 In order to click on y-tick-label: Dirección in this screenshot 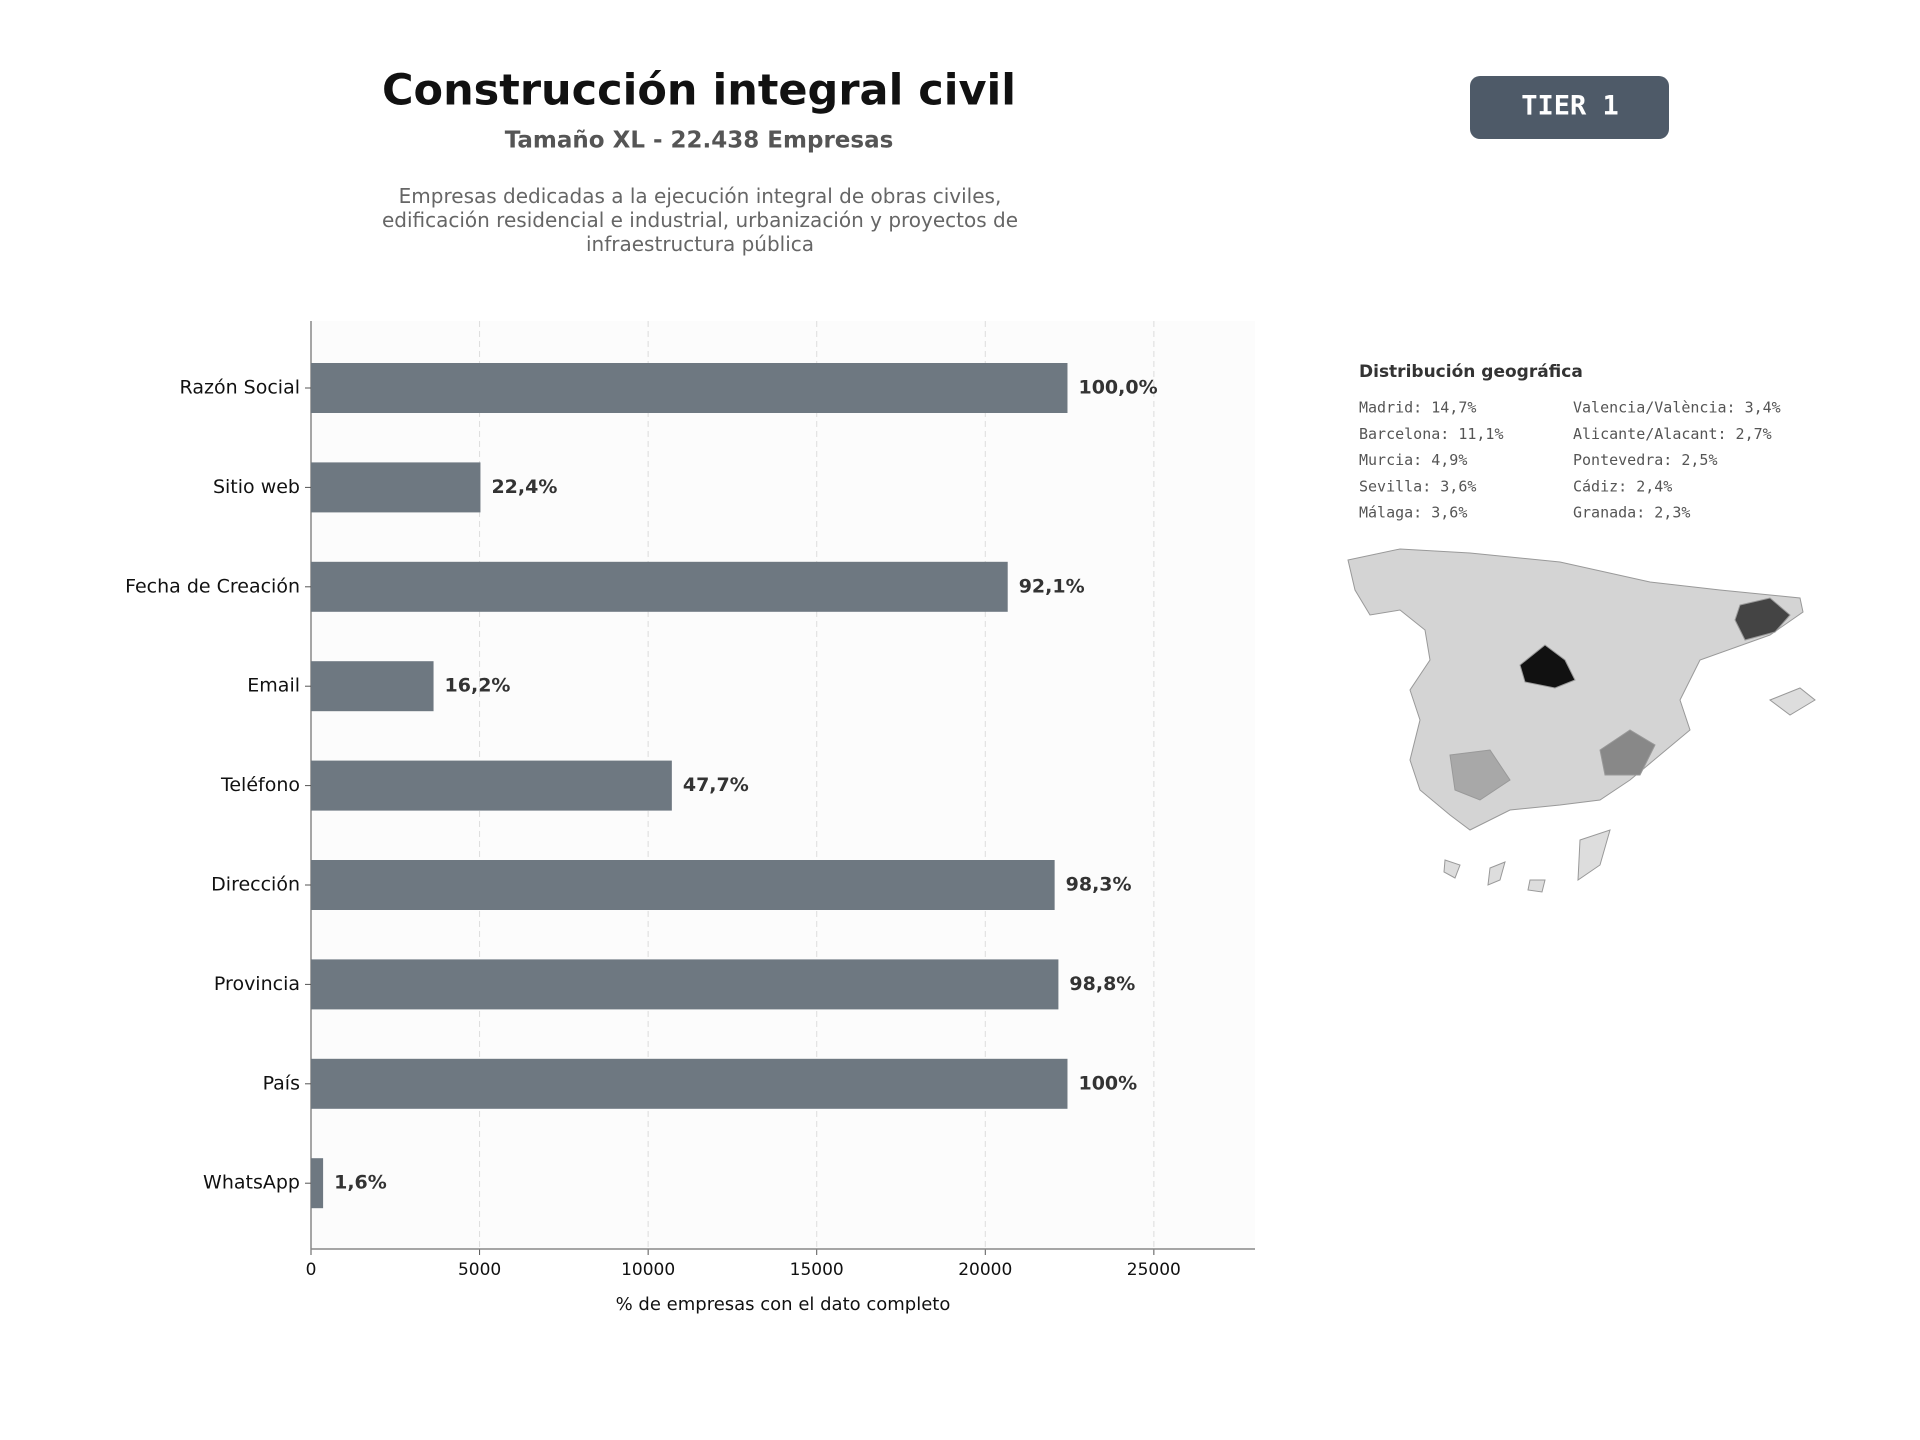, I will do `click(255, 885)`.